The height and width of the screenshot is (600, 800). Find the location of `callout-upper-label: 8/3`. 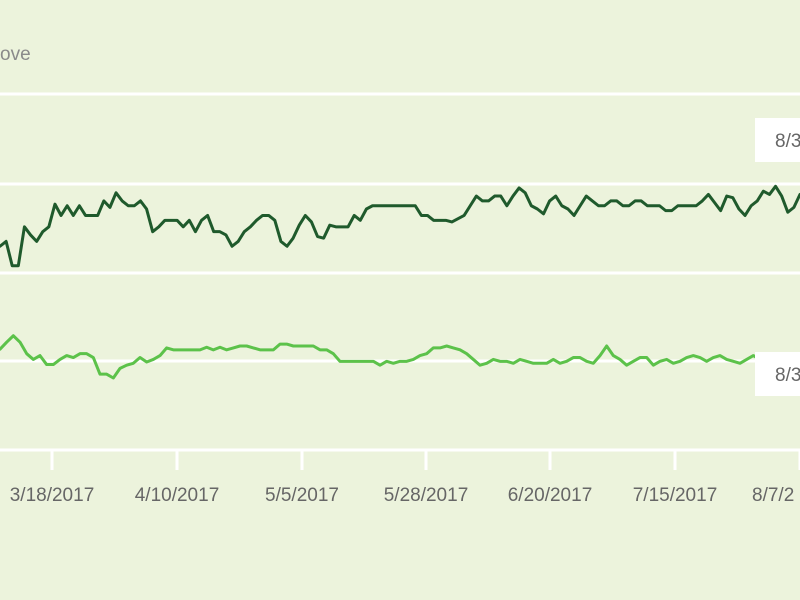

callout-upper-label: 8/3 is located at coordinates (787, 141).